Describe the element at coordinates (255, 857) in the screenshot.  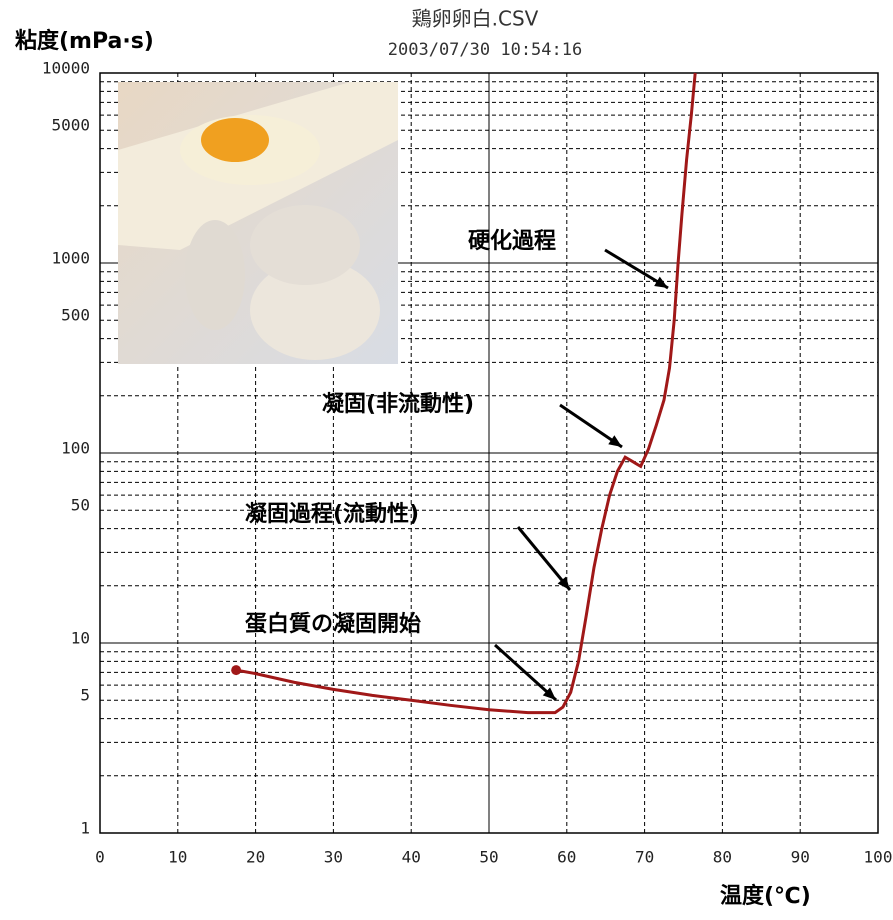
I see `x-tick-label: 20` at that location.